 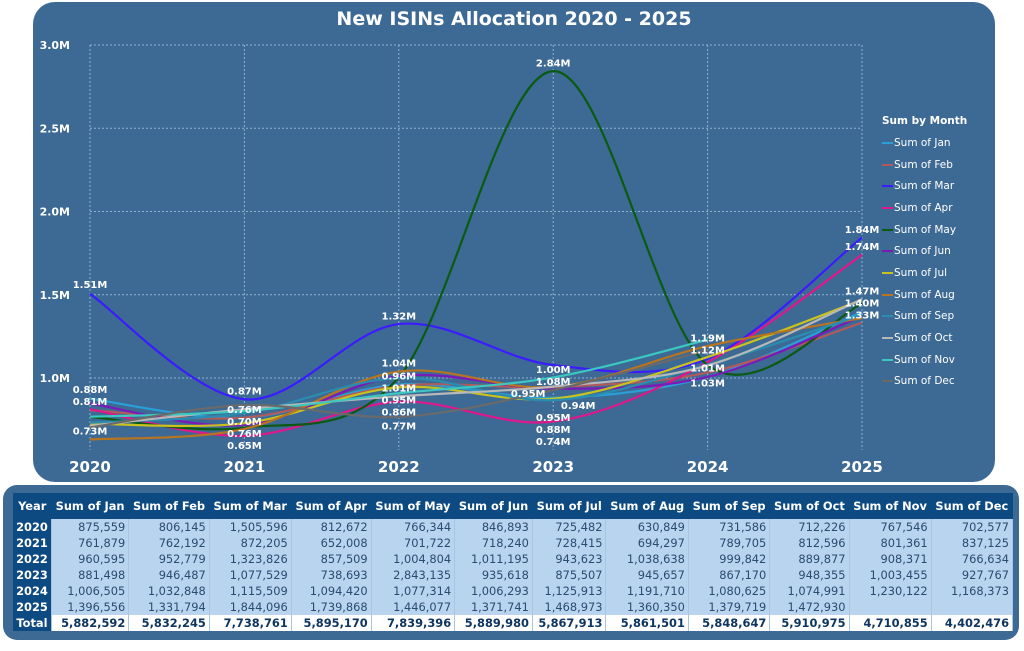 What do you see at coordinates (729, 543) in the screenshot?
I see `table-cell: 789,705` at bounding box center [729, 543].